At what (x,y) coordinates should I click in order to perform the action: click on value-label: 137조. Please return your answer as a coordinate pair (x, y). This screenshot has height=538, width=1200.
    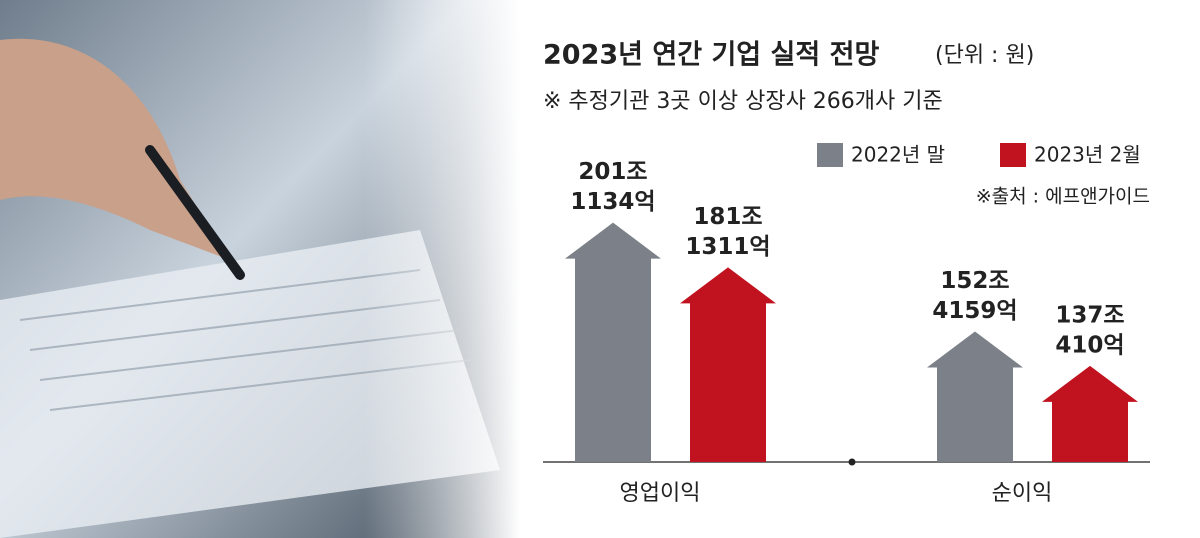
    Looking at the image, I should click on (1089, 315).